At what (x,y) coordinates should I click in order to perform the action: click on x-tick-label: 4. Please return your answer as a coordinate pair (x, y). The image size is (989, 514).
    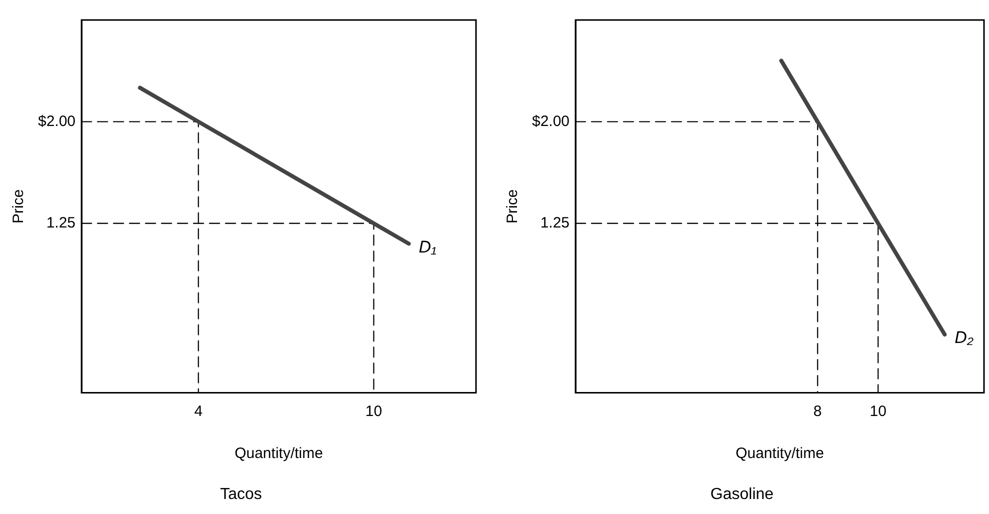
    Looking at the image, I should click on (198, 411).